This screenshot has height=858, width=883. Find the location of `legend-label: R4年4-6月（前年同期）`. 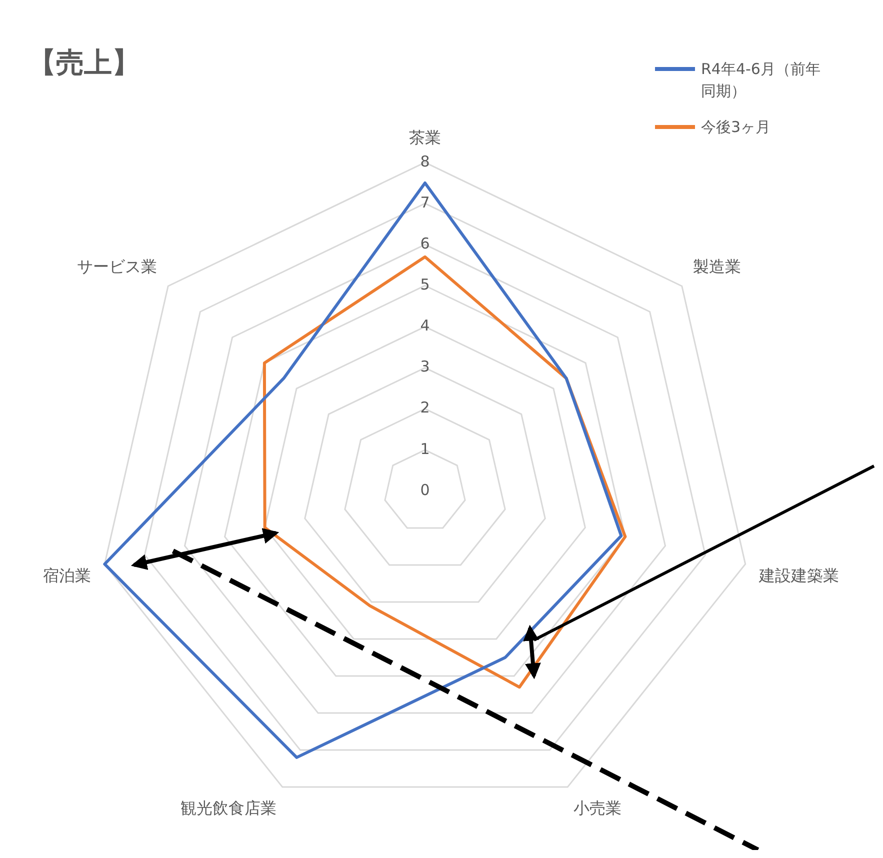

legend-label: R4年4-6月（前年同期） is located at coordinates (761, 80).